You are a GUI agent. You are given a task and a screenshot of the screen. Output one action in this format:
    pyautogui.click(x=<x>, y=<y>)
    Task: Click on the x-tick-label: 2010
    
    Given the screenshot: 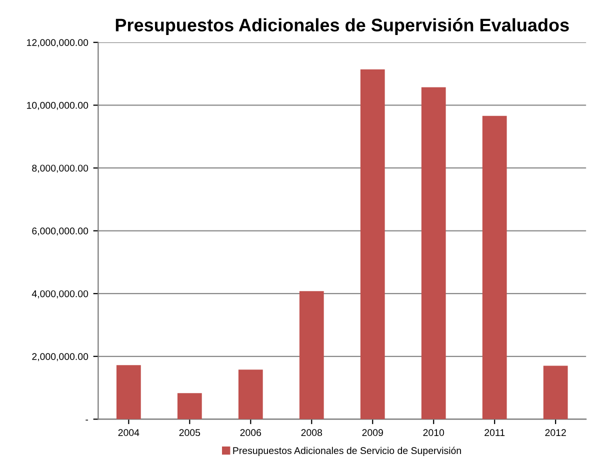 What is the action you would take?
    pyautogui.click(x=433, y=432)
    